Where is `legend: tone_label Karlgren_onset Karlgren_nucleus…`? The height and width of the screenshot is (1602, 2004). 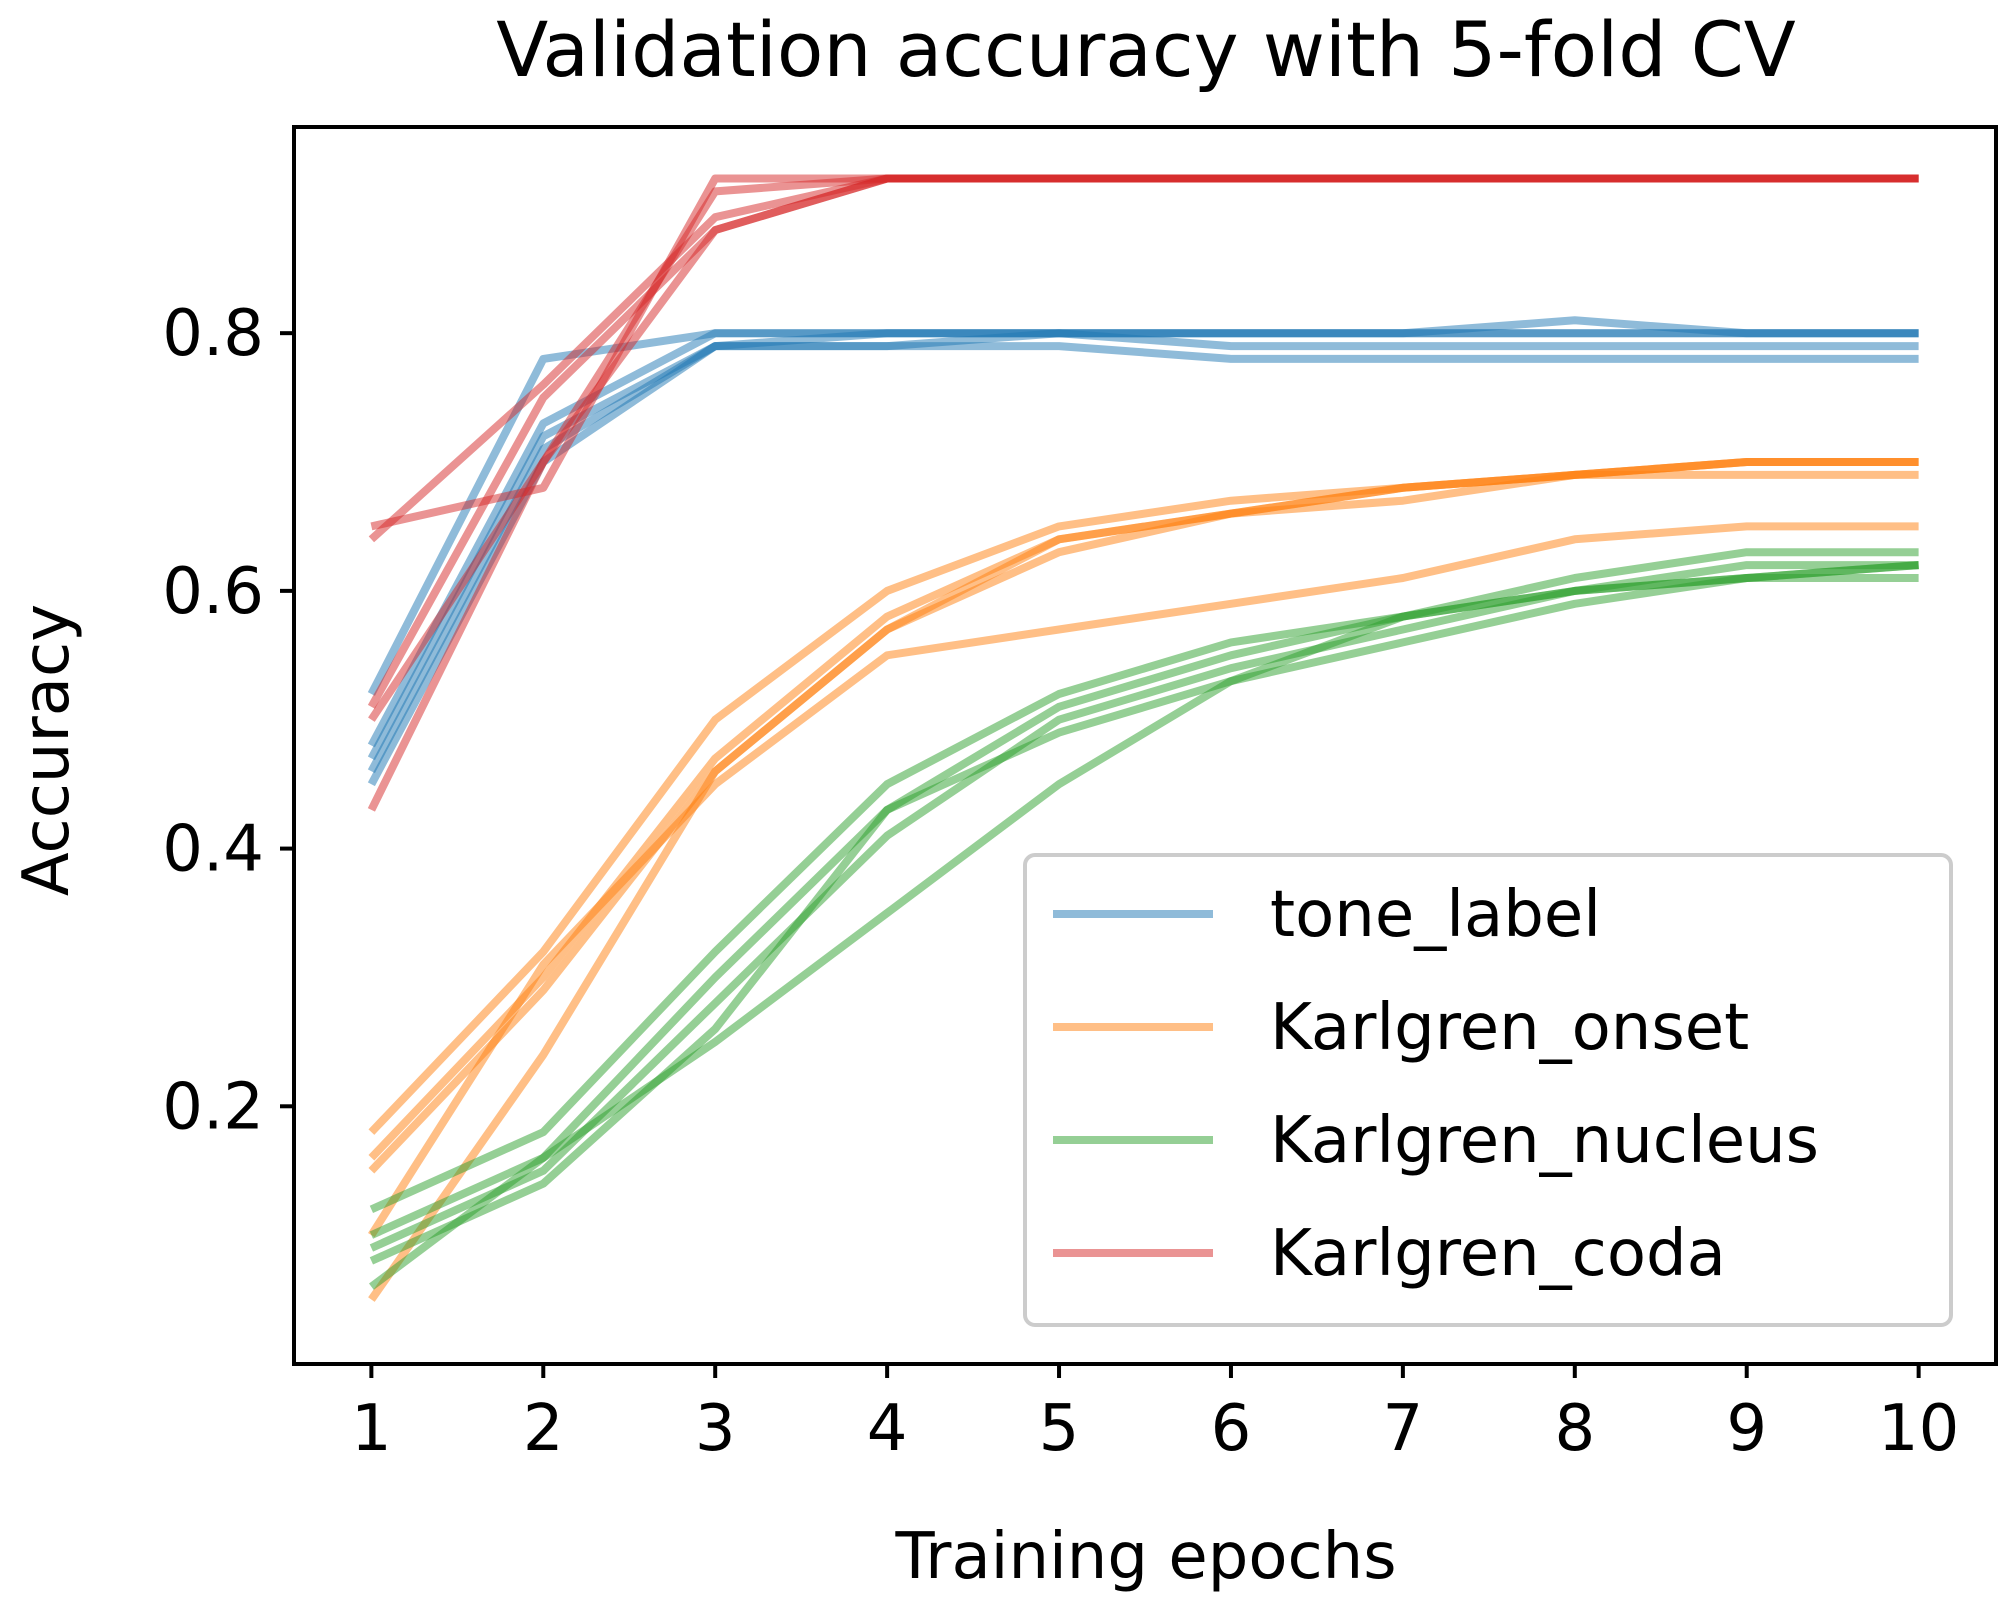
legend: tone_label Karlgren_onset Karlgren_nucleus… is located at coordinates (1488, 1090).